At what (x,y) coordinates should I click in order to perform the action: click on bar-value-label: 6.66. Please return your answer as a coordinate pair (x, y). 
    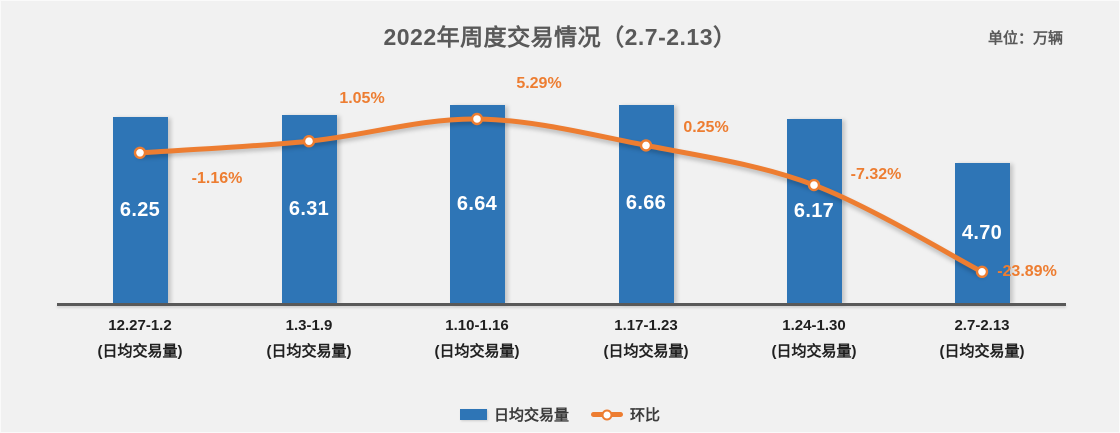
    Looking at the image, I should click on (646, 203).